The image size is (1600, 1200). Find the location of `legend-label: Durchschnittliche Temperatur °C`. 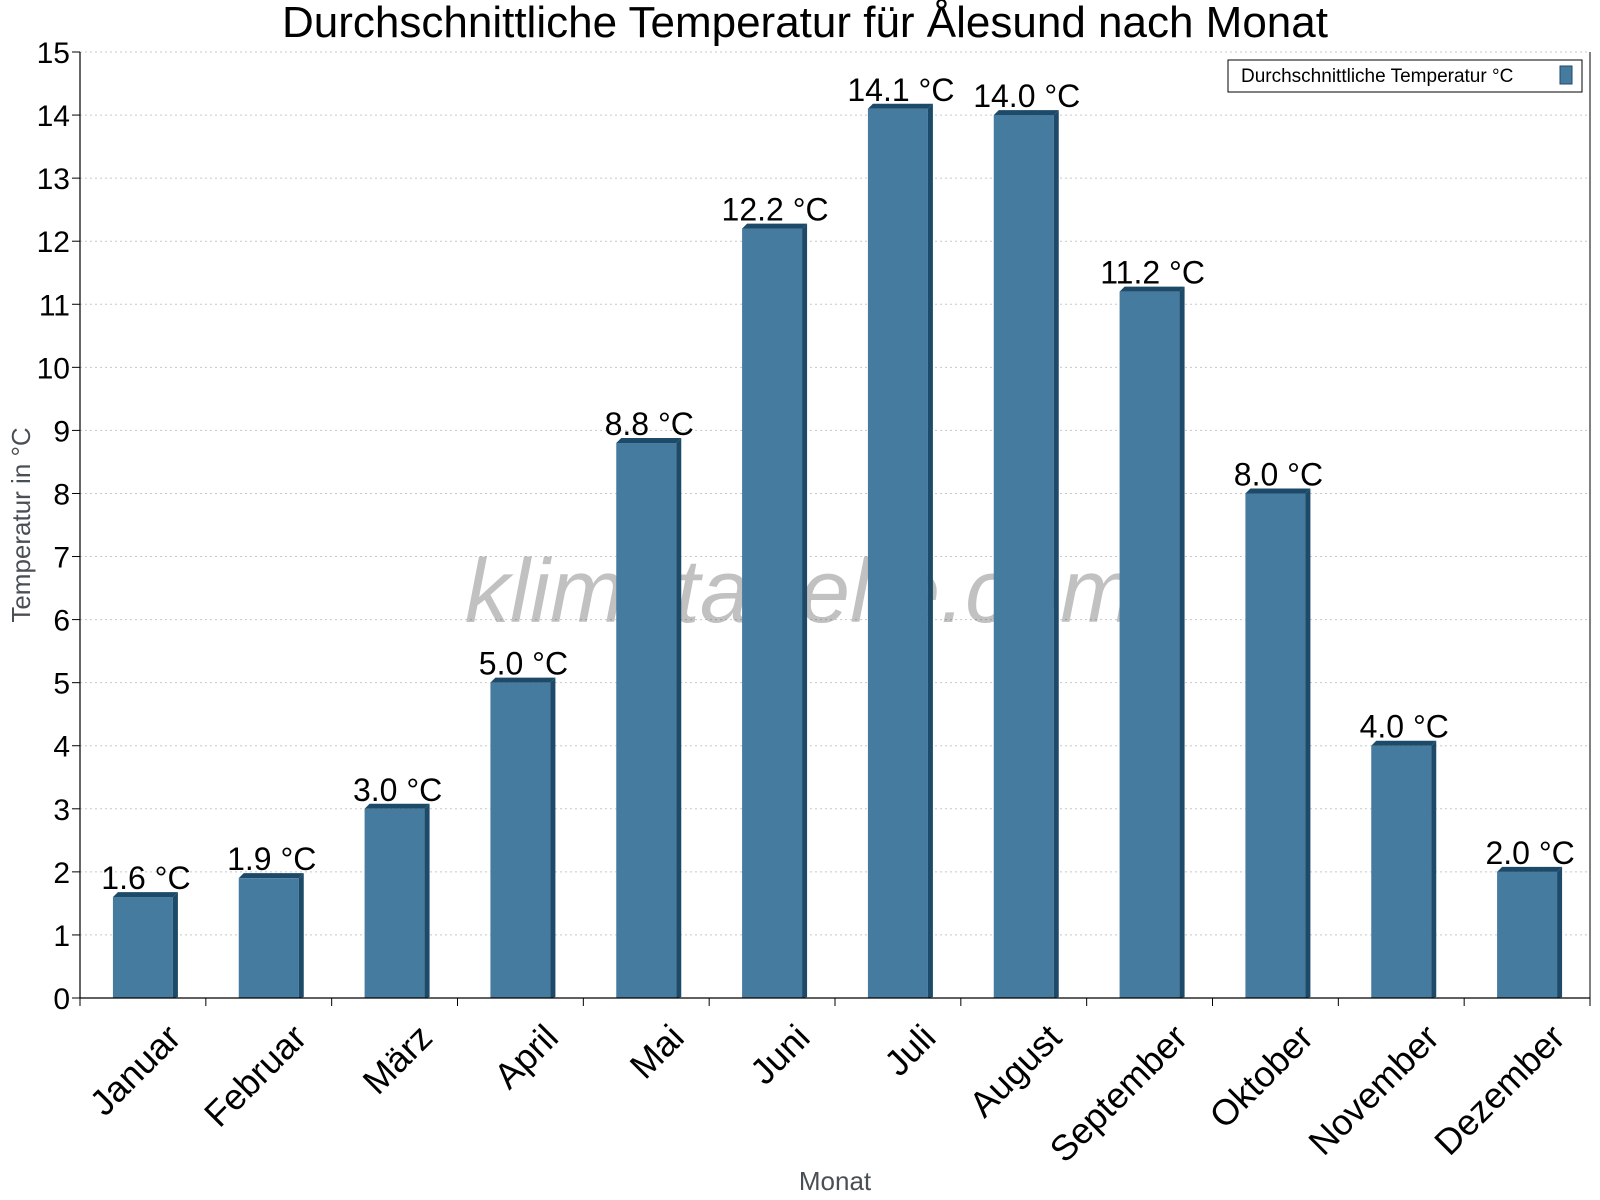

legend-label: Durchschnittliche Temperatur °C is located at coordinates (1377, 76).